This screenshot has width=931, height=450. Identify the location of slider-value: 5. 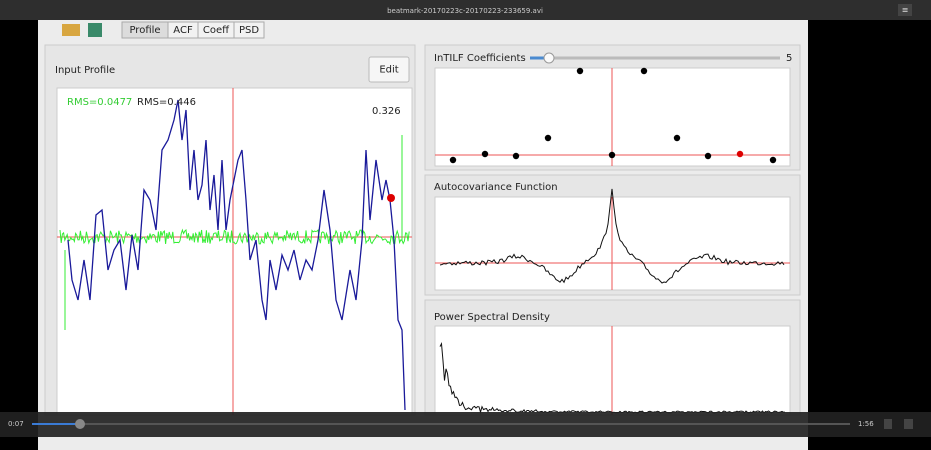
(789, 58).